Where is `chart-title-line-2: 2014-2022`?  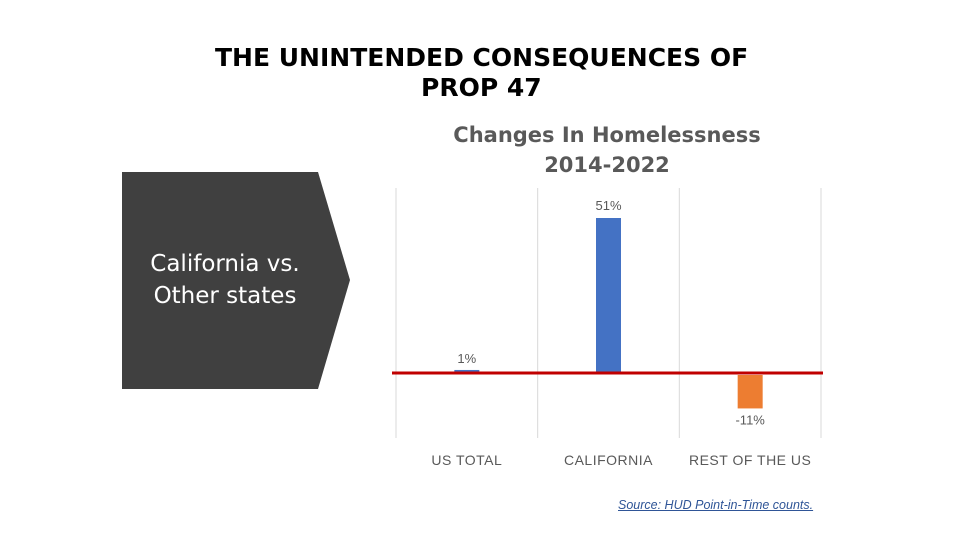 chart-title-line-2: 2014-2022 is located at coordinates (607, 165).